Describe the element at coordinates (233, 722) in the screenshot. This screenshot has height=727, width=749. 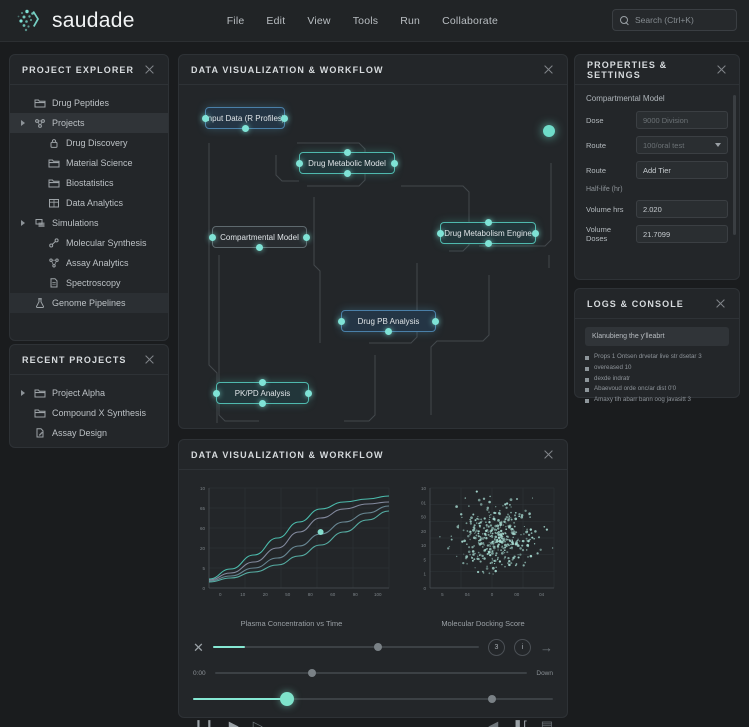
I see `play-icon: ▶` at that location.